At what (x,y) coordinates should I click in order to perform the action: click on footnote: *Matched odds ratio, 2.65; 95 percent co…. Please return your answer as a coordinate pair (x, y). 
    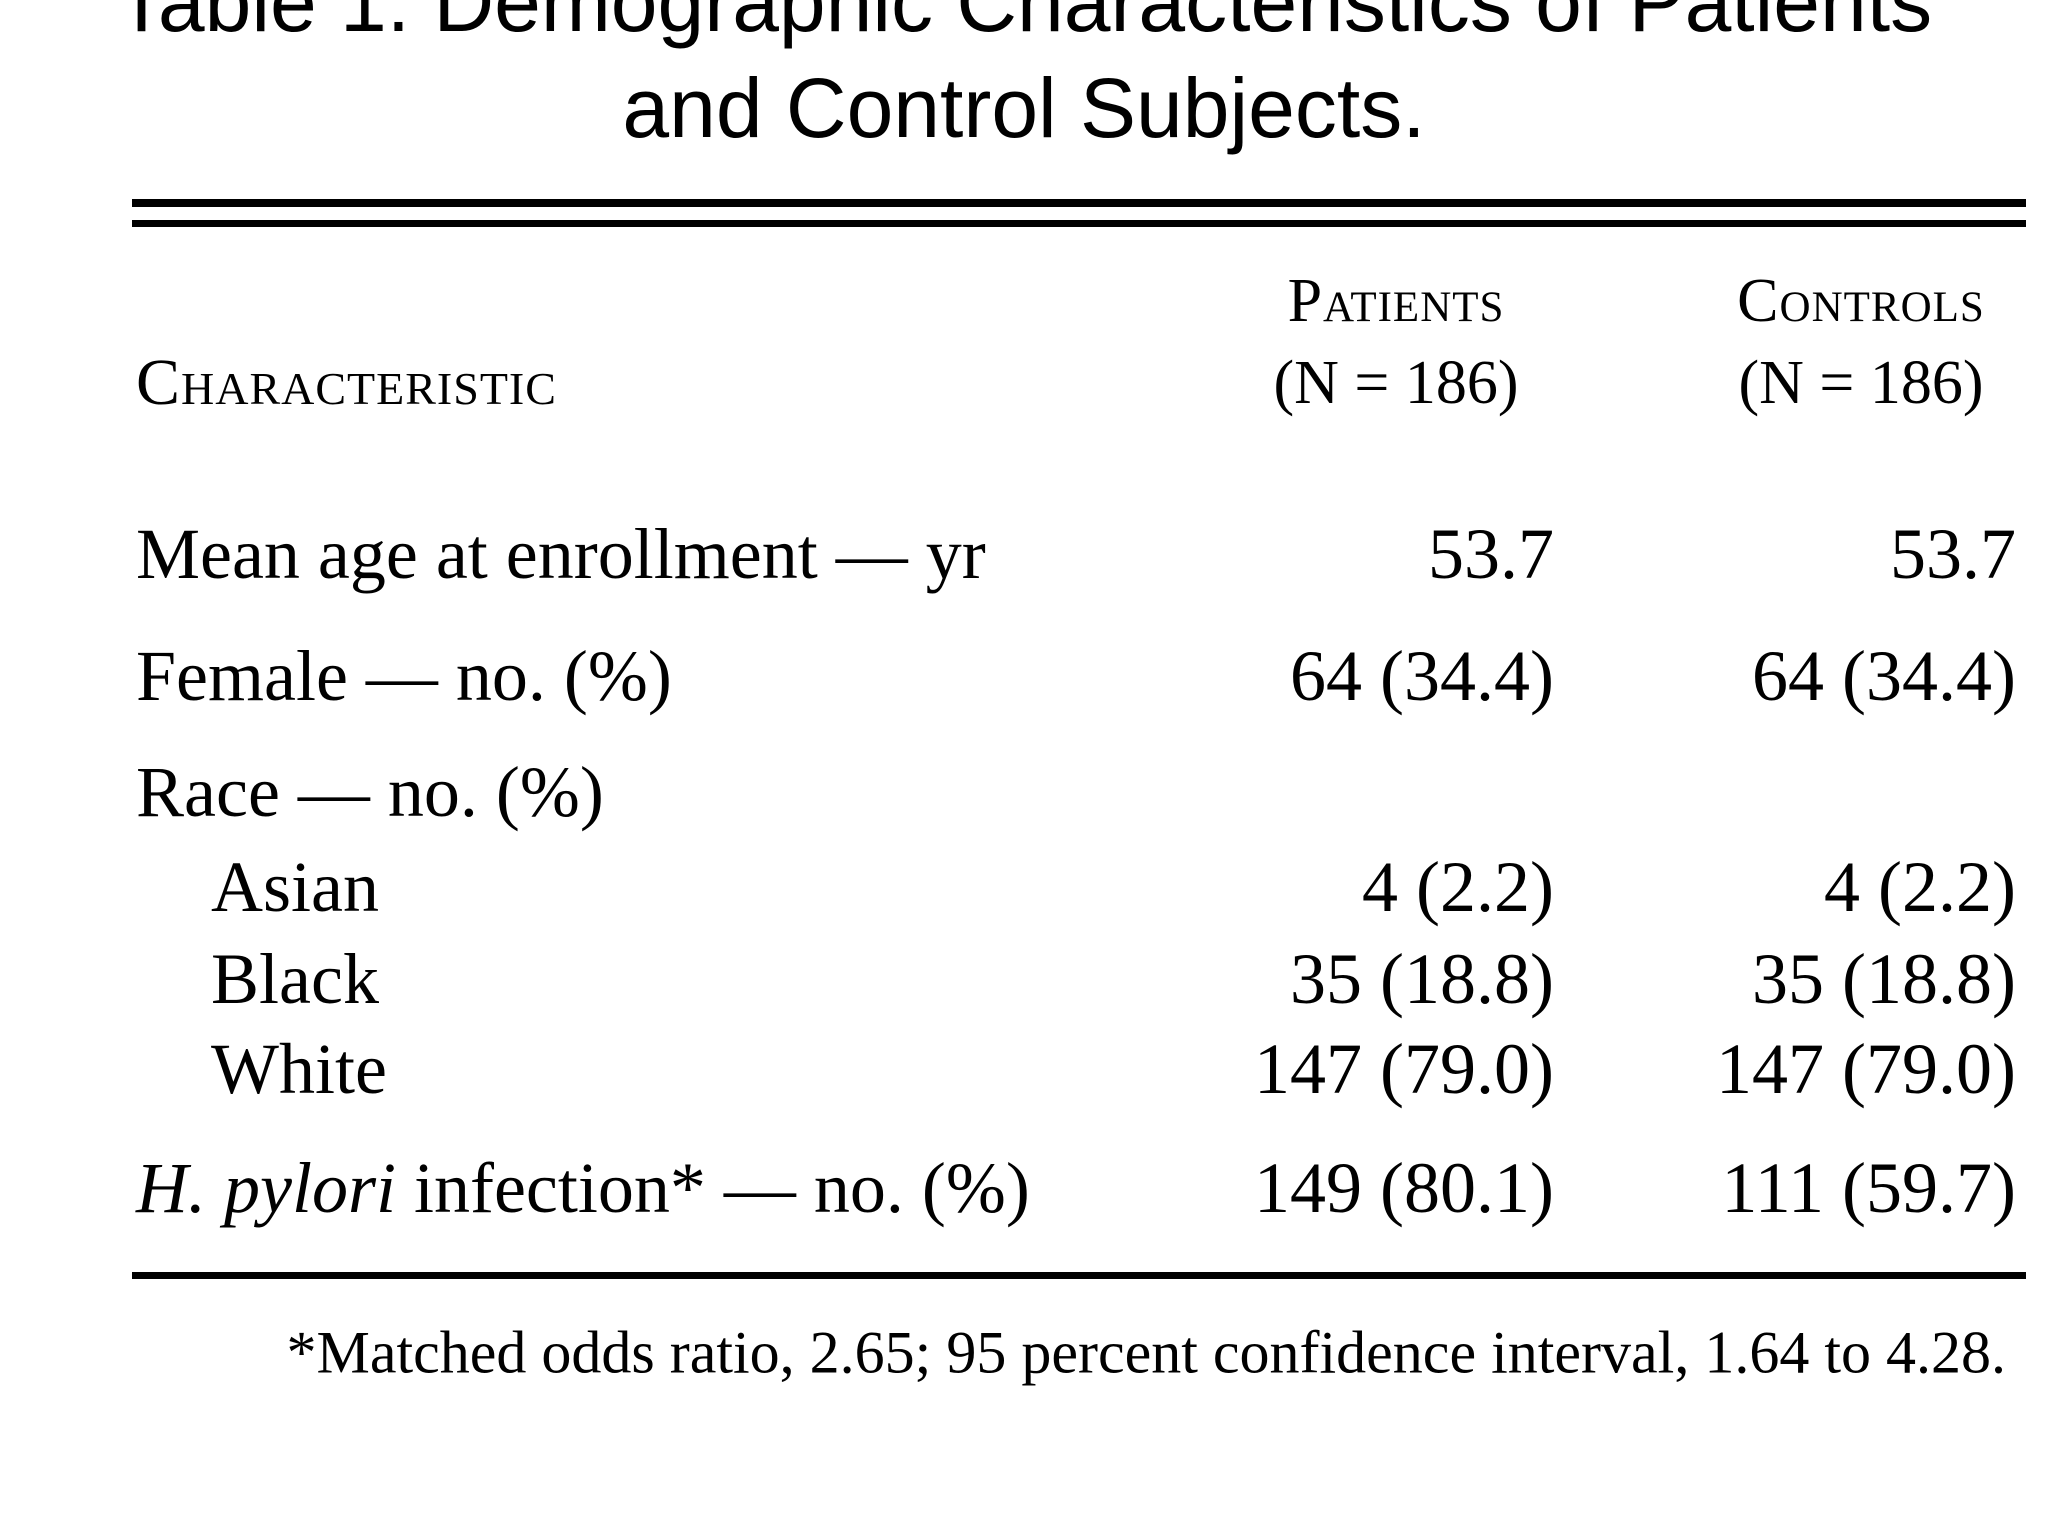
    Looking at the image, I should click on (1146, 1352).